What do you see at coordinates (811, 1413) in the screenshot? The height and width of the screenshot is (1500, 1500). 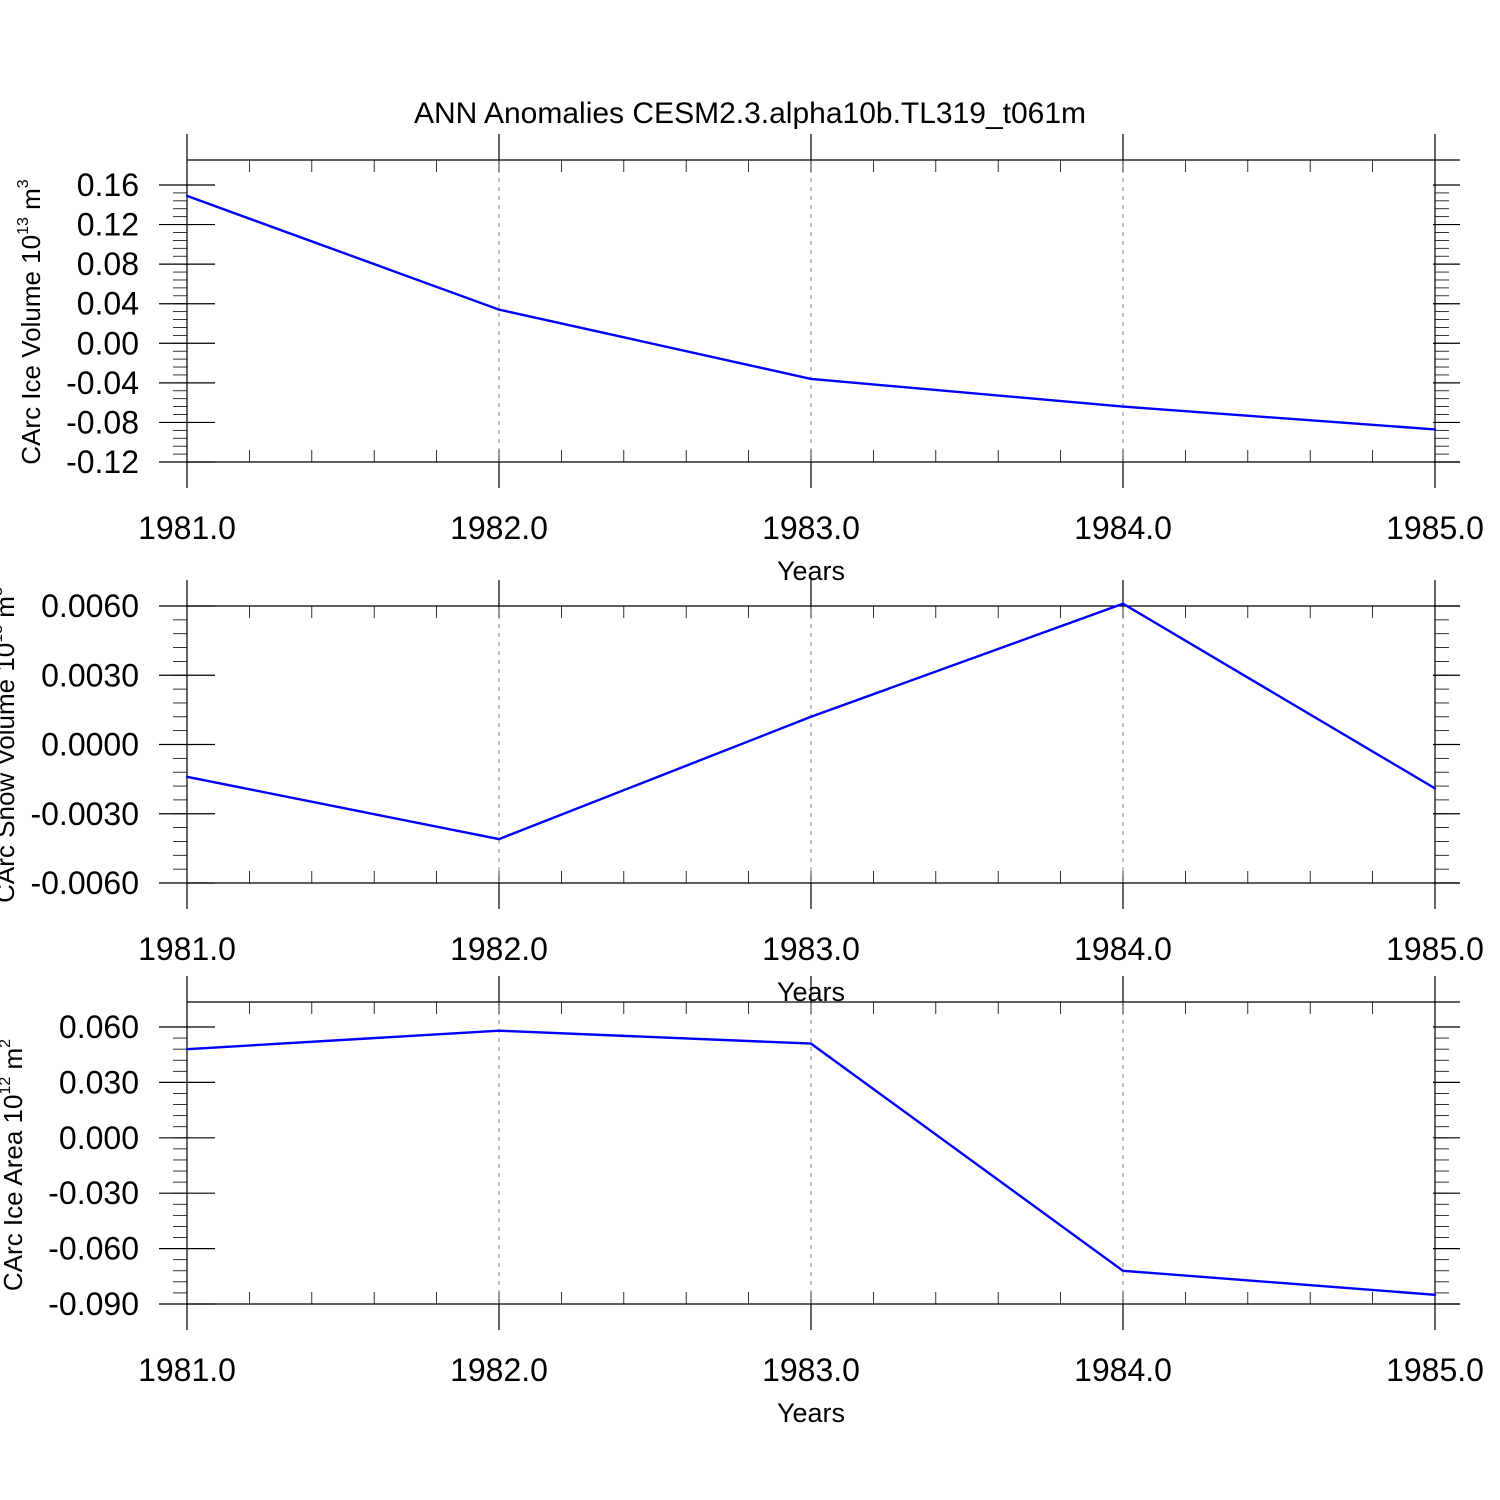 I see `x-axis-title: Years` at bounding box center [811, 1413].